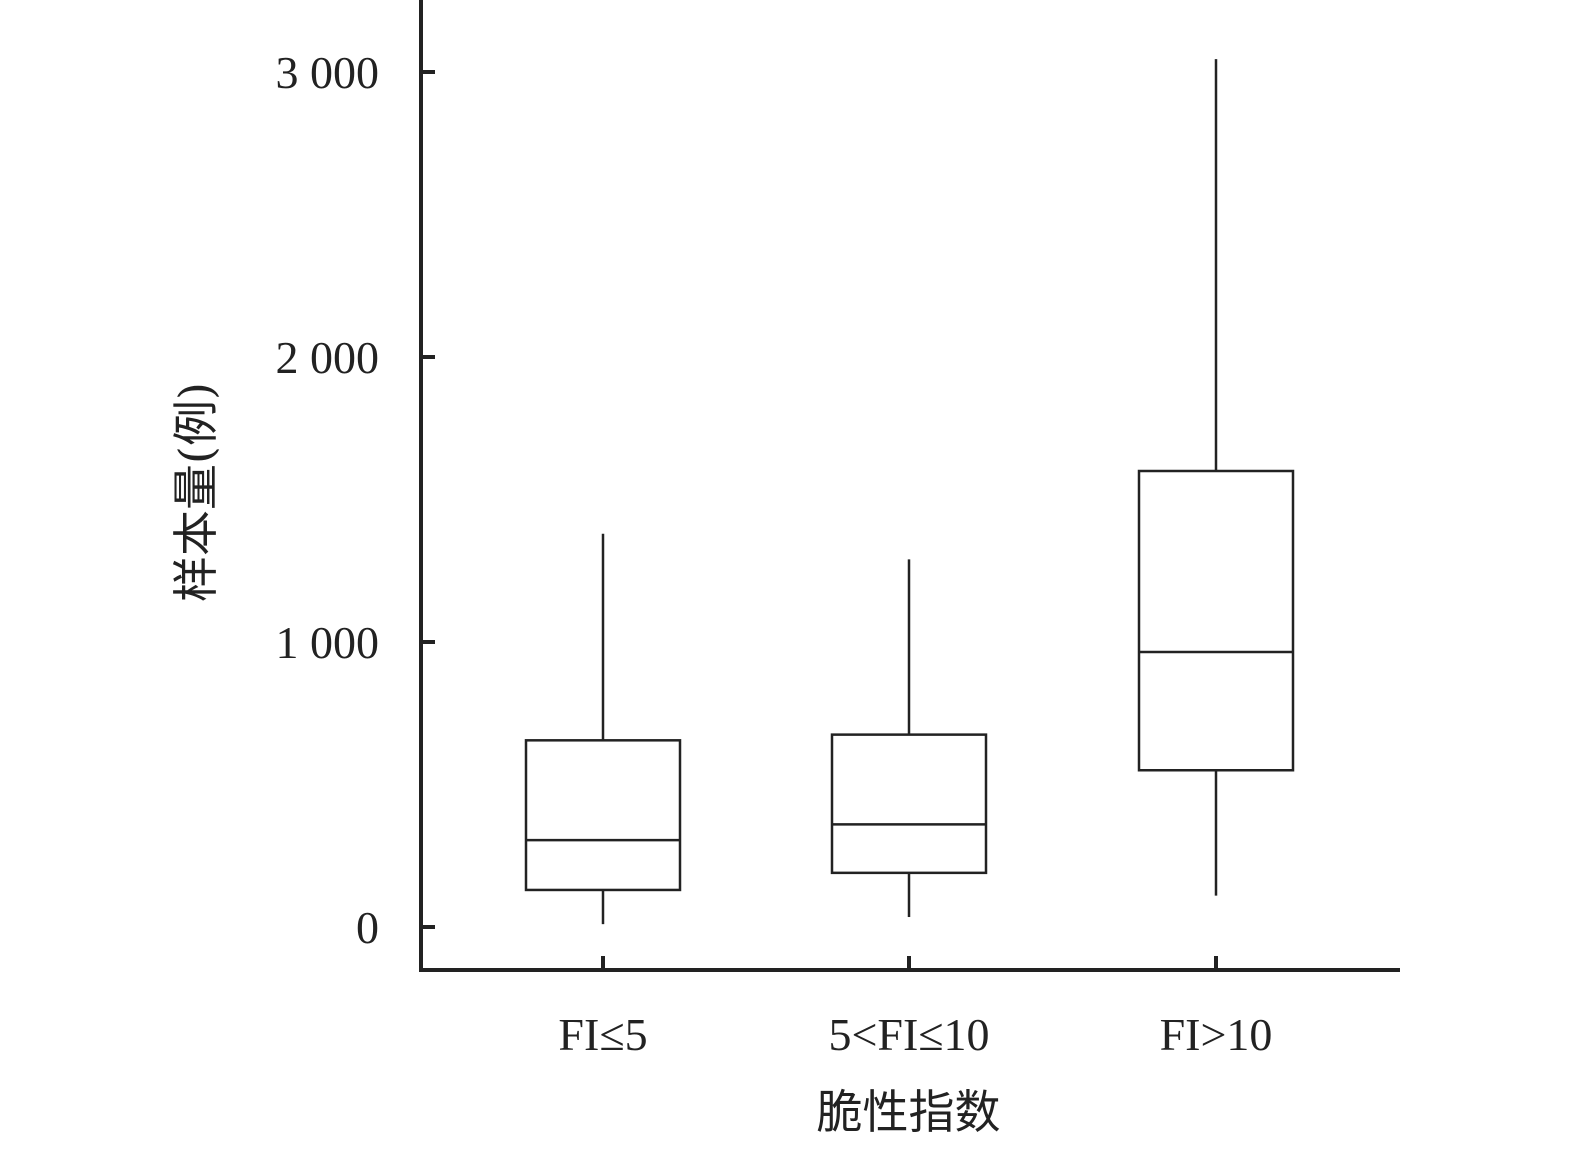 This screenshot has height=1150, width=1575. I want to click on x-tick-label: FI>10, so click(1216, 1034).